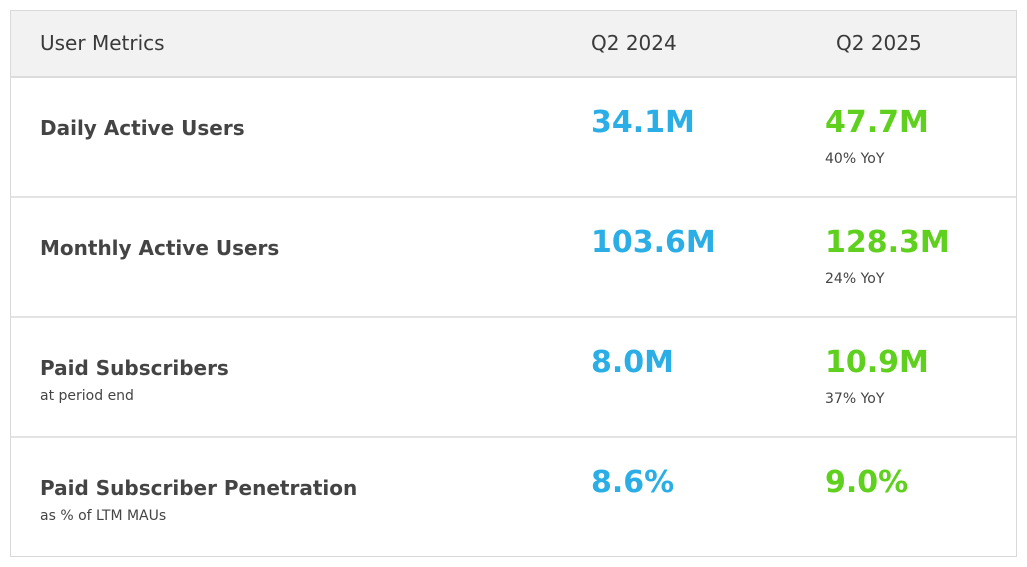 The image size is (1027, 567). I want to click on value-q2-2024: 103.6M, so click(653, 242).